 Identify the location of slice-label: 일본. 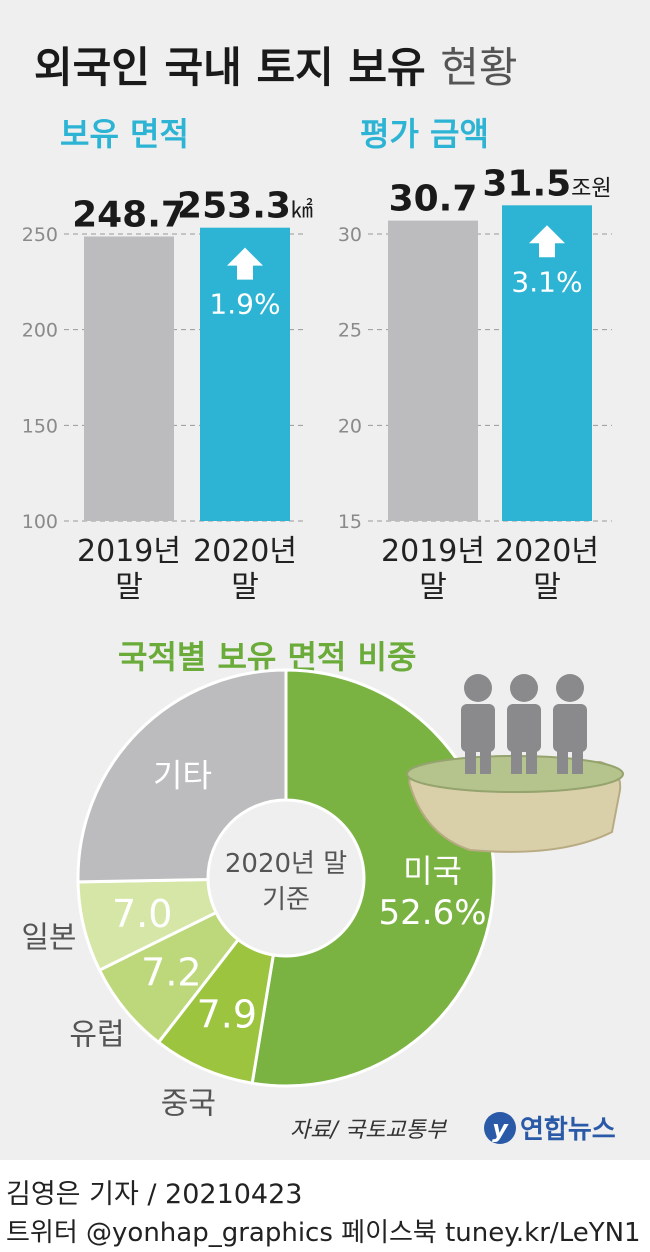
(48, 938).